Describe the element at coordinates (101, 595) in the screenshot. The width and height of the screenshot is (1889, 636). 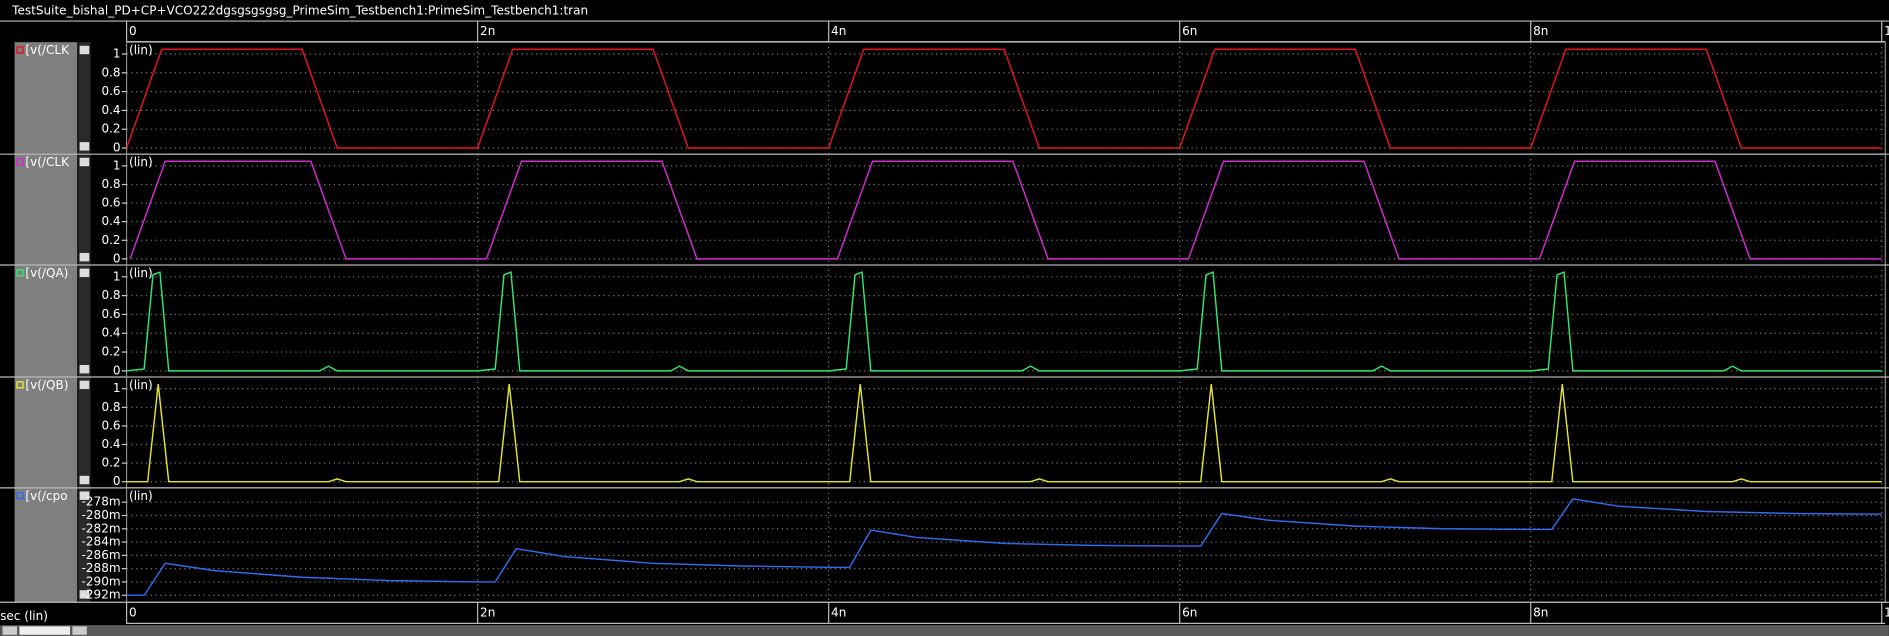
I see `y-tick-label: -292m` at that location.